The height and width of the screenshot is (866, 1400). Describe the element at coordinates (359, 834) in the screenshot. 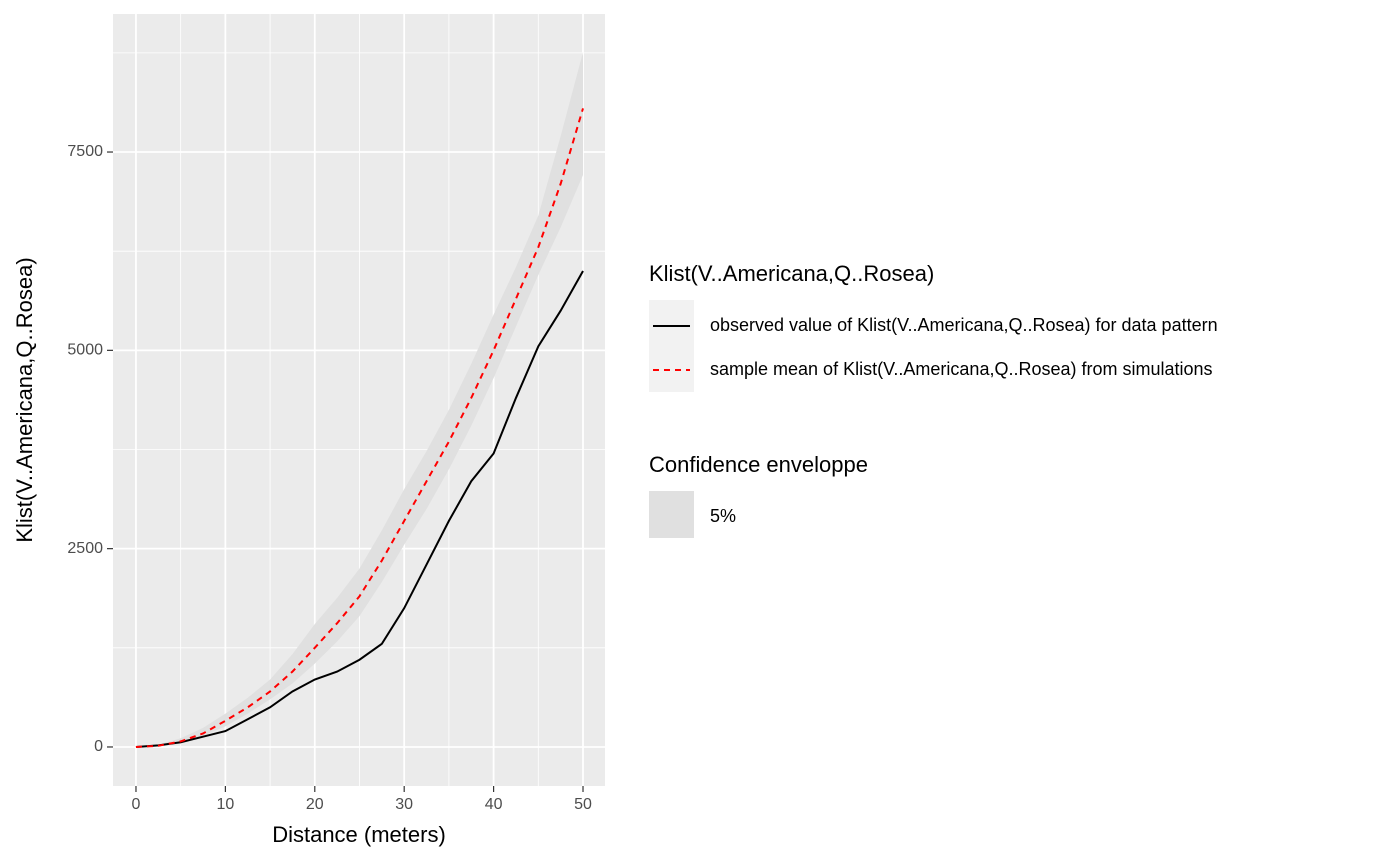

I see `x-axis-label: Distance (meters)` at that location.